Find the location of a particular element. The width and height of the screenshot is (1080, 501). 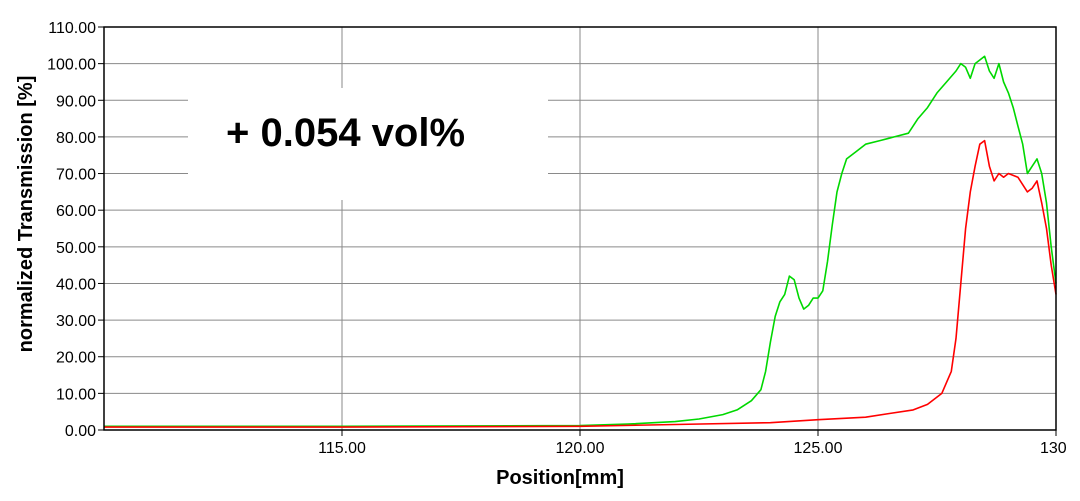

y-tick-label: 10.00 is located at coordinates (76, 394).